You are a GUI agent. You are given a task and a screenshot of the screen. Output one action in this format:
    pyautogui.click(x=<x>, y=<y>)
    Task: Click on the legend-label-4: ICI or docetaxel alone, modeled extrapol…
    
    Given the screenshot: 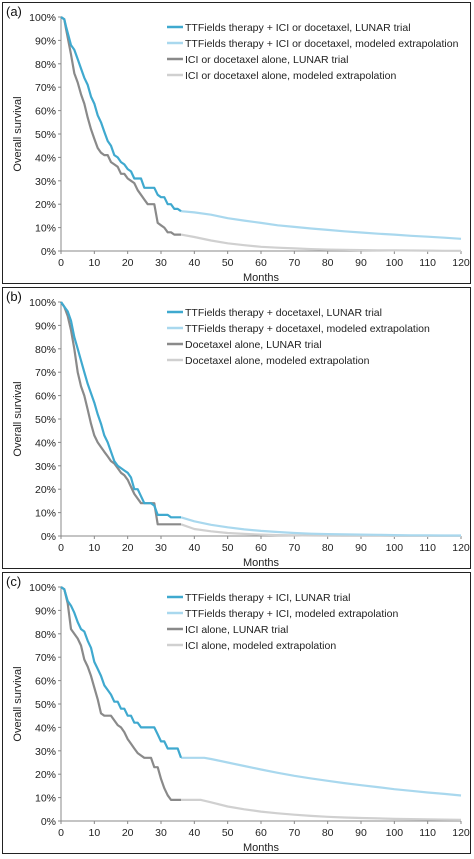 What is the action you would take?
    pyautogui.click(x=290, y=76)
    